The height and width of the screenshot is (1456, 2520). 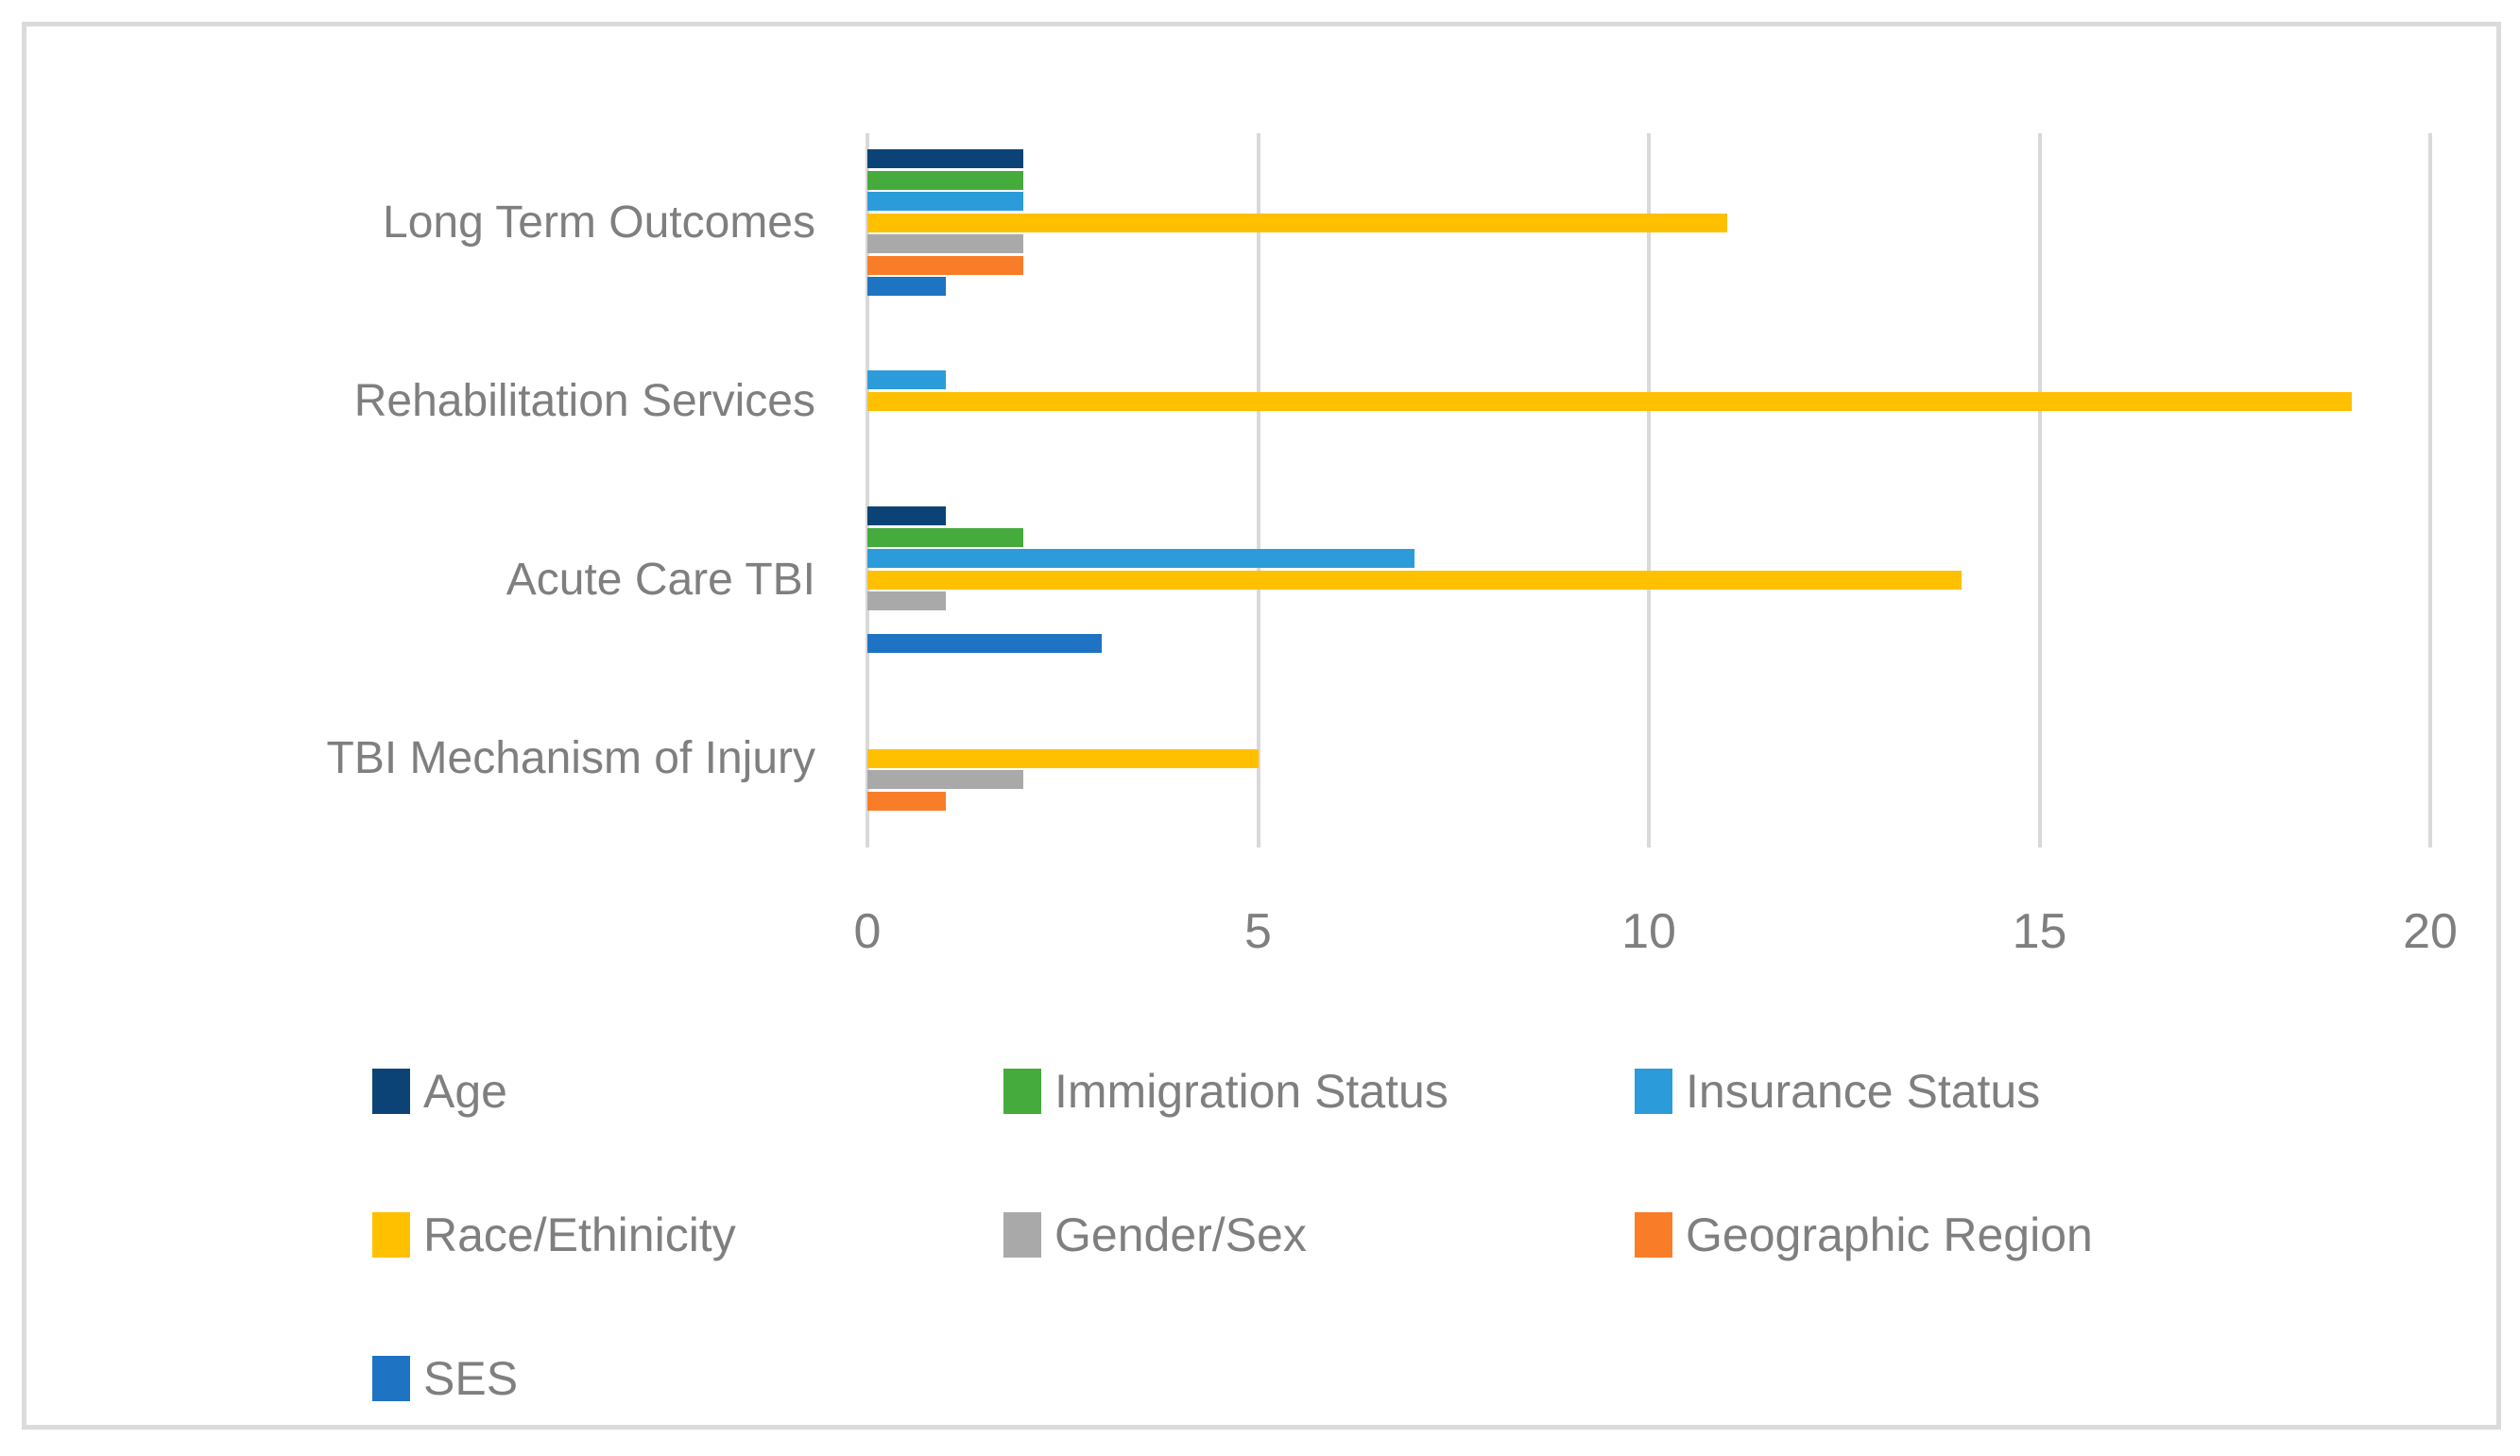 I want to click on category-label: TBI Mechanism of Injury, so click(x=571, y=758).